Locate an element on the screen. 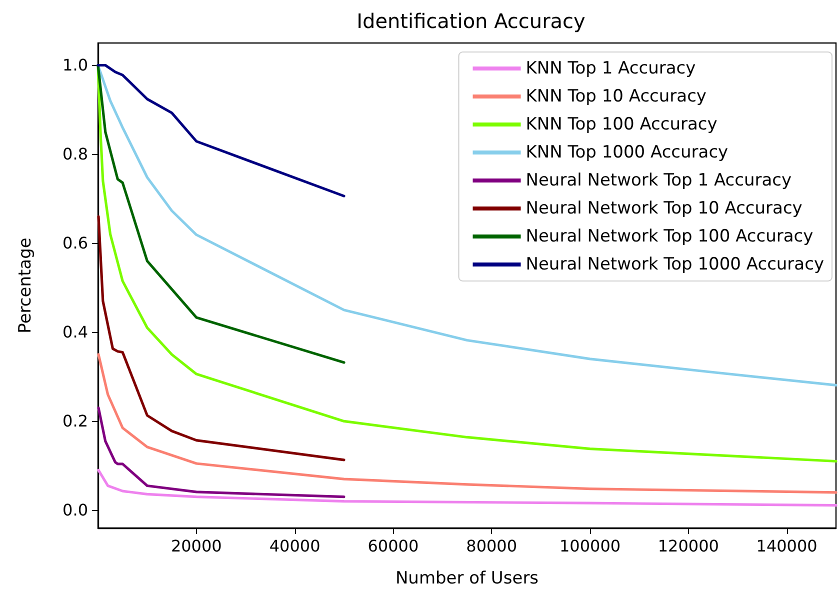  legend-label: Neural Network Top 100 Accuracy is located at coordinates (670, 236).